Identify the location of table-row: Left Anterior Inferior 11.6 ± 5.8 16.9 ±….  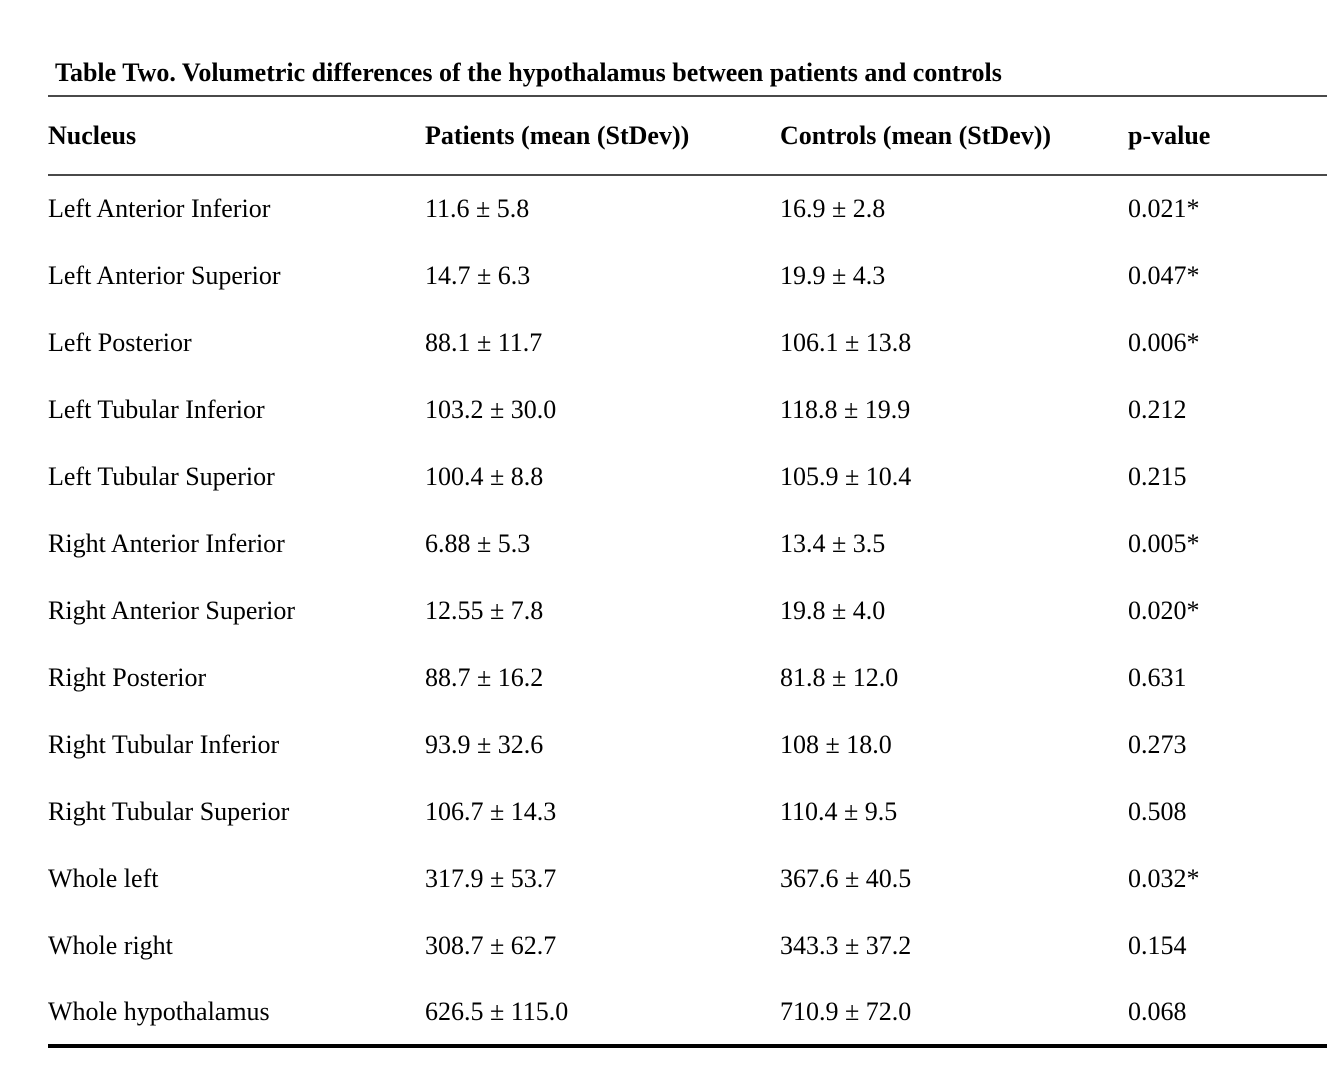
(687, 208).